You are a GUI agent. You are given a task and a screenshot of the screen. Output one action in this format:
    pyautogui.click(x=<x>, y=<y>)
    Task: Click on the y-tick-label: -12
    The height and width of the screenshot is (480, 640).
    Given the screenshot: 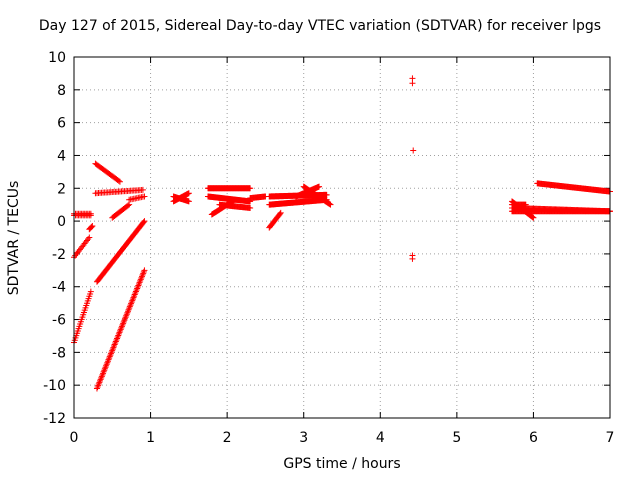 What is the action you would take?
    pyautogui.click(x=54, y=419)
    